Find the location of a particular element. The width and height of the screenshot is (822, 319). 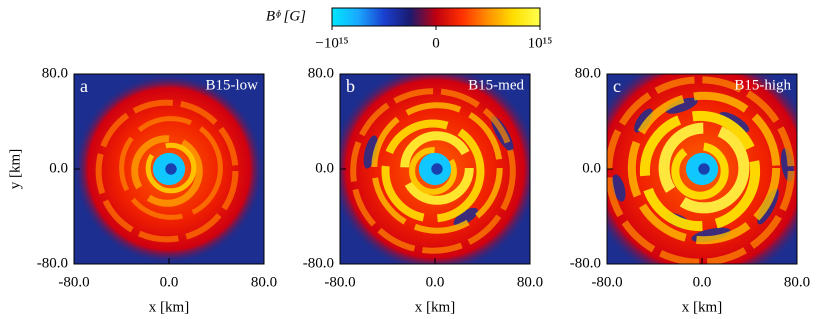

panel-title: B15-low is located at coordinates (232, 85).